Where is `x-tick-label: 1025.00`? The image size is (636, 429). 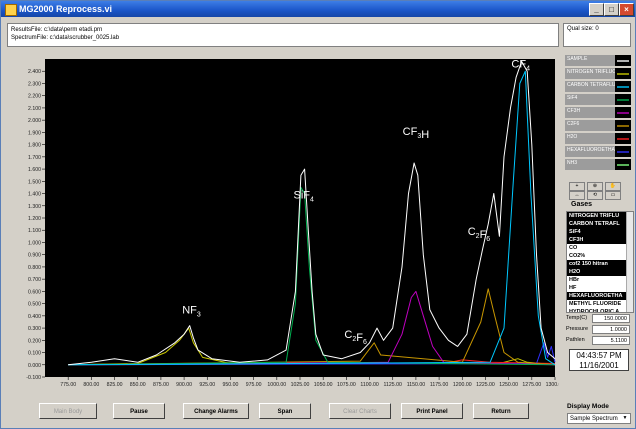
x-tick-label: 1025.00 is located at coordinates (300, 385).